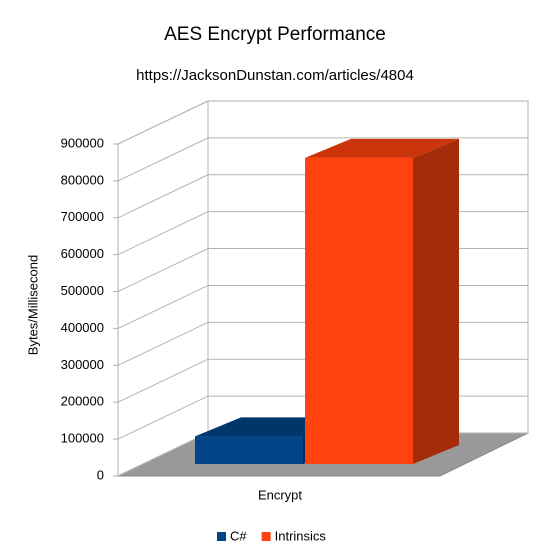 This screenshot has width=550, height=550. Describe the element at coordinates (82, 290) in the screenshot. I see `y-tick-label: 500000` at that location.